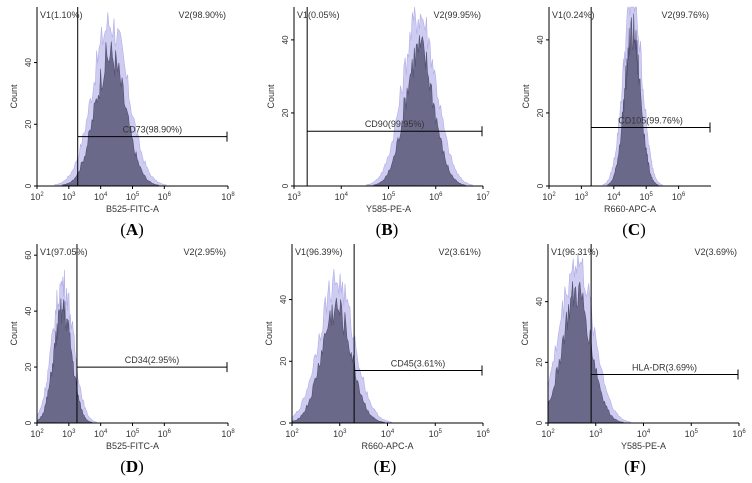  What do you see at coordinates (715, 252) in the screenshot?
I see `gate-right-label: V2(3.69%)` at bounding box center [715, 252].